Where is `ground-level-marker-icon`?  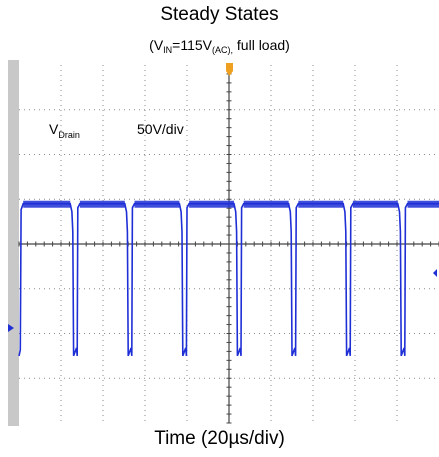 ground-level-marker-icon is located at coordinates (11, 328).